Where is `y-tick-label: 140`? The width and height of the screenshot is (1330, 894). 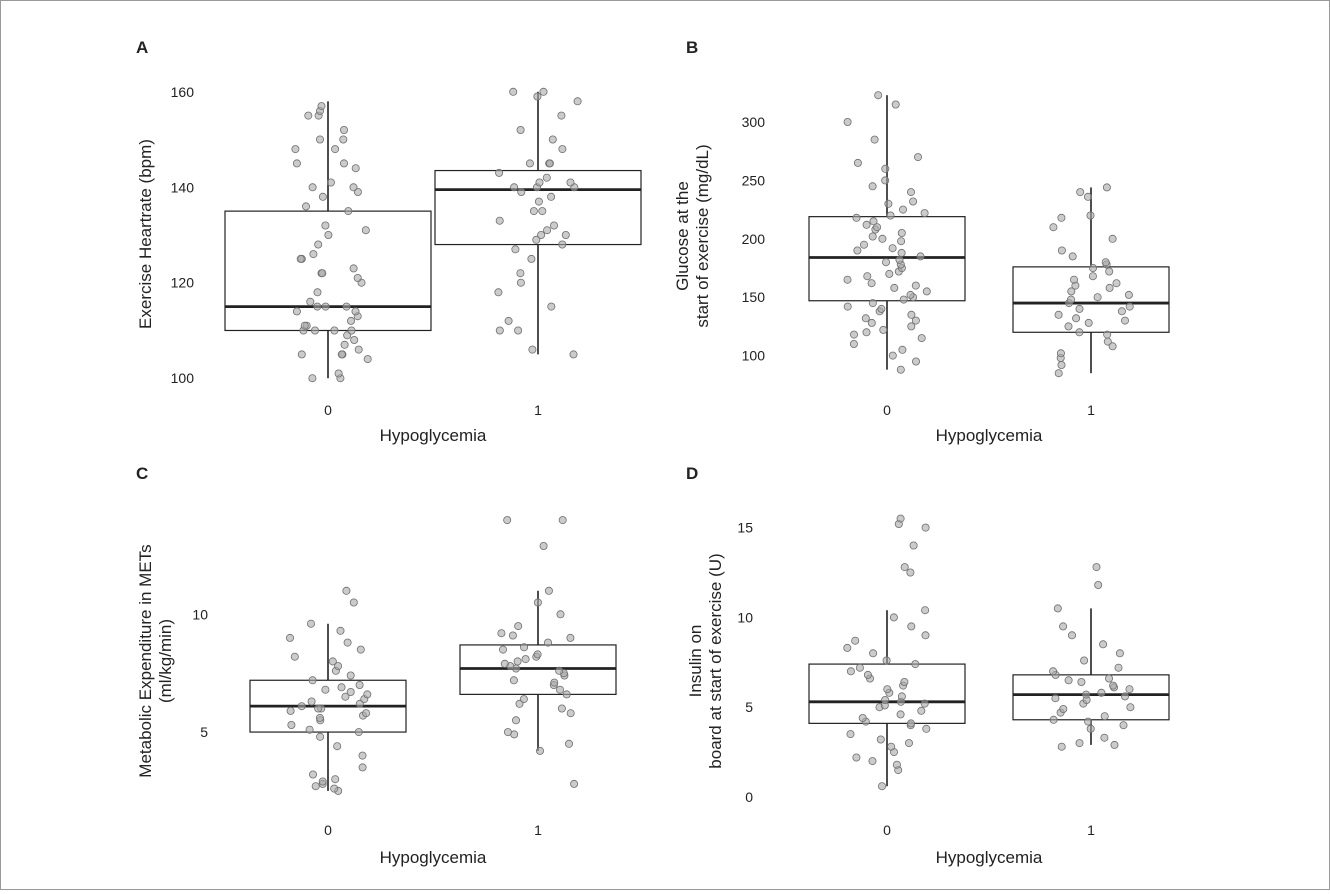 y-tick-label: 140 is located at coordinates (183, 187).